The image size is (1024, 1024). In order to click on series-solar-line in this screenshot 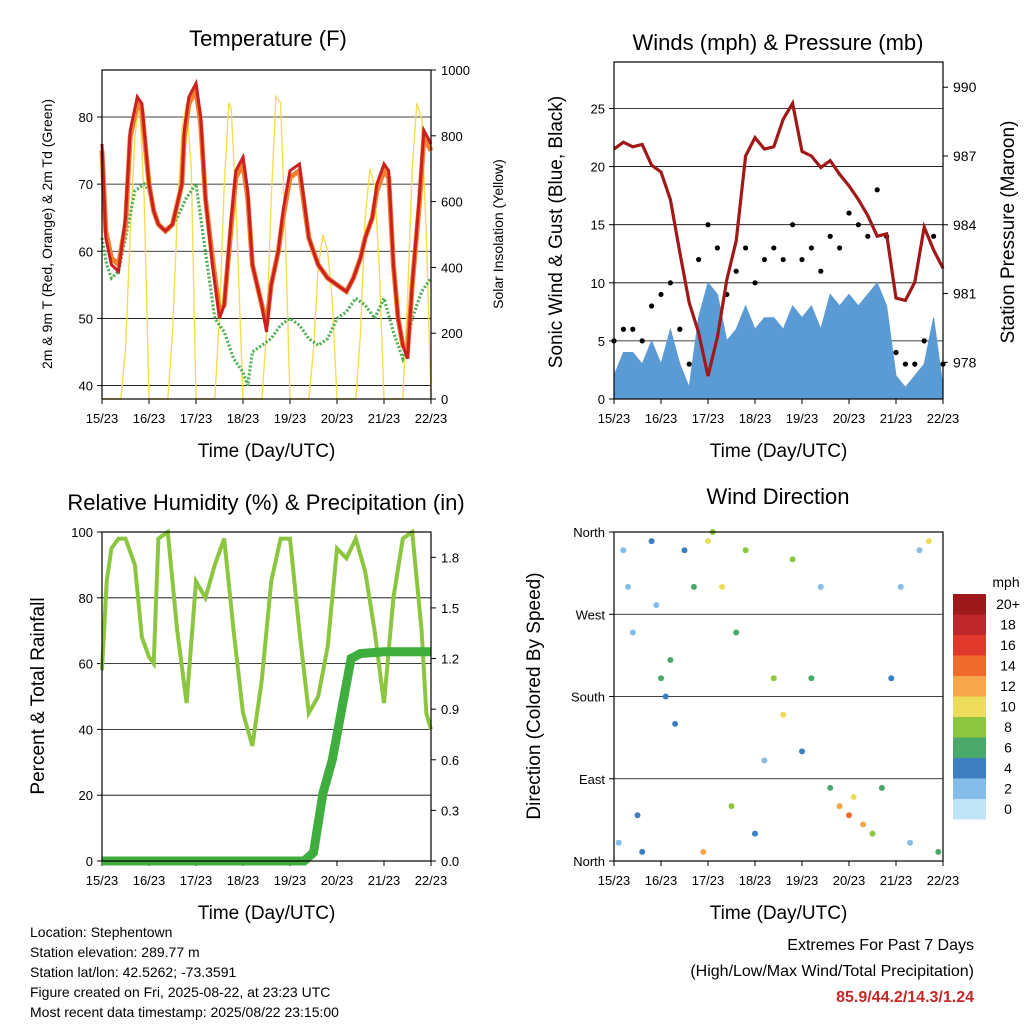, I will do `click(267, 247)`.